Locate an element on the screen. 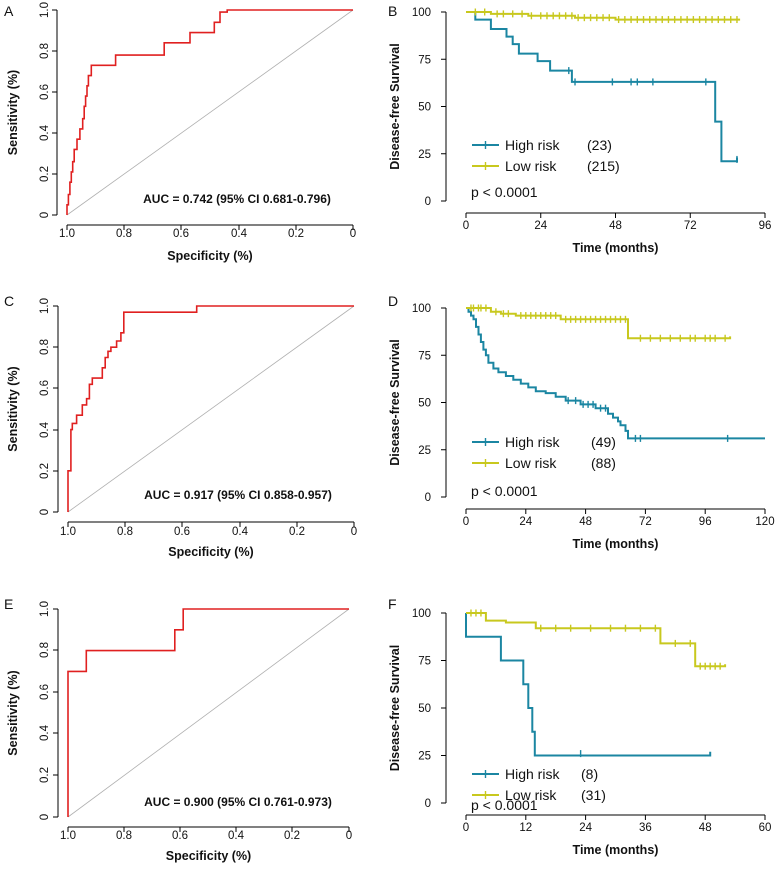 This screenshot has width=775, height=872. panel-a-y-tick-label: 0.8 is located at coordinates (45, 51).